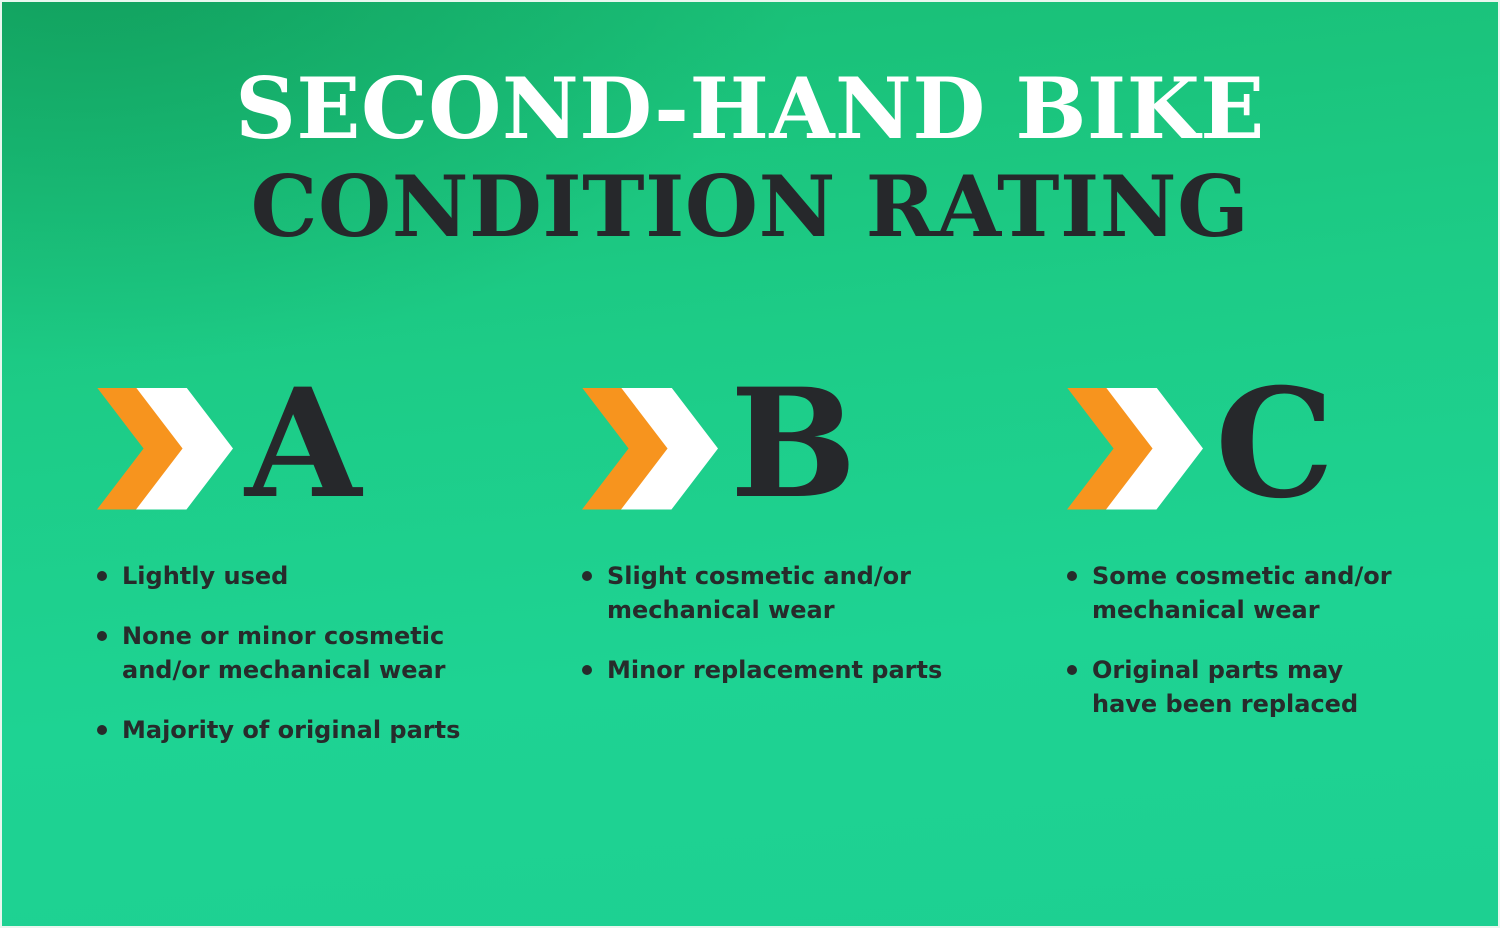 Image resolution: width=1500 pixels, height=928 pixels. I want to click on page-title-line-1: SECOND-HAND BIKE, so click(750, 108).